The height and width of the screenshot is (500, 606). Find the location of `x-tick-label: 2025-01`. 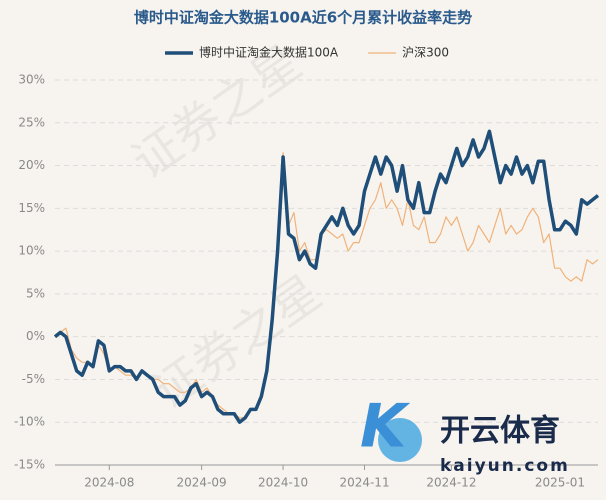

x-tick-label: 2025-01 is located at coordinates (560, 483).